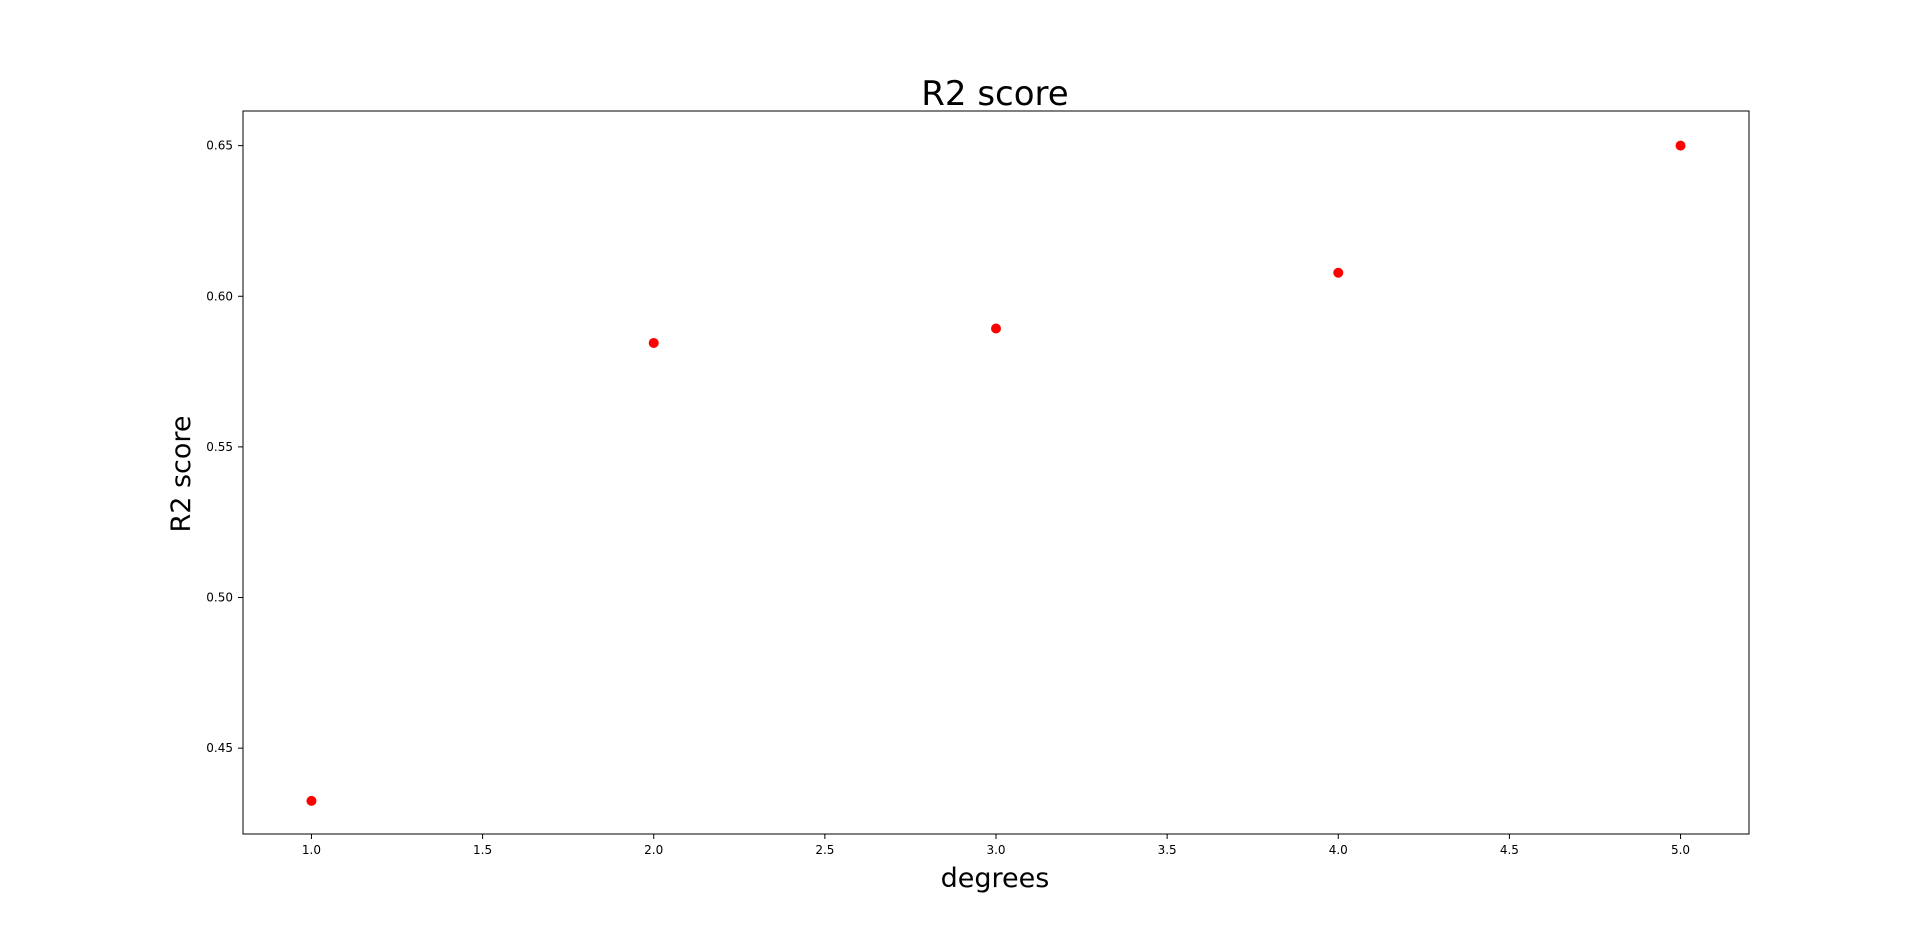  I want to click on x-tick-label: 4.0, so click(1338, 850).